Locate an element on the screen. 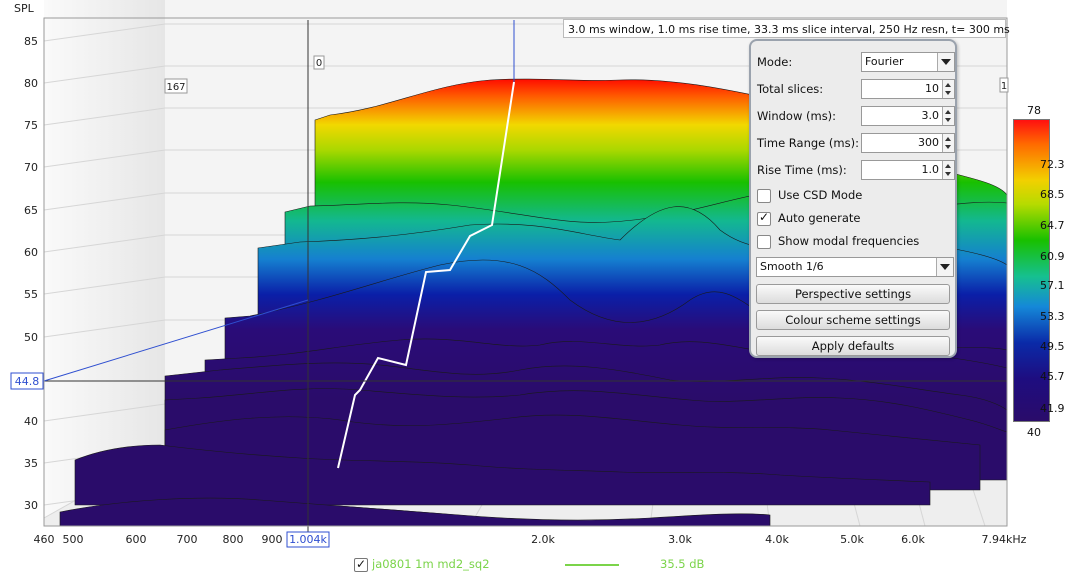  time-range-value: 300 is located at coordinates (928, 142).